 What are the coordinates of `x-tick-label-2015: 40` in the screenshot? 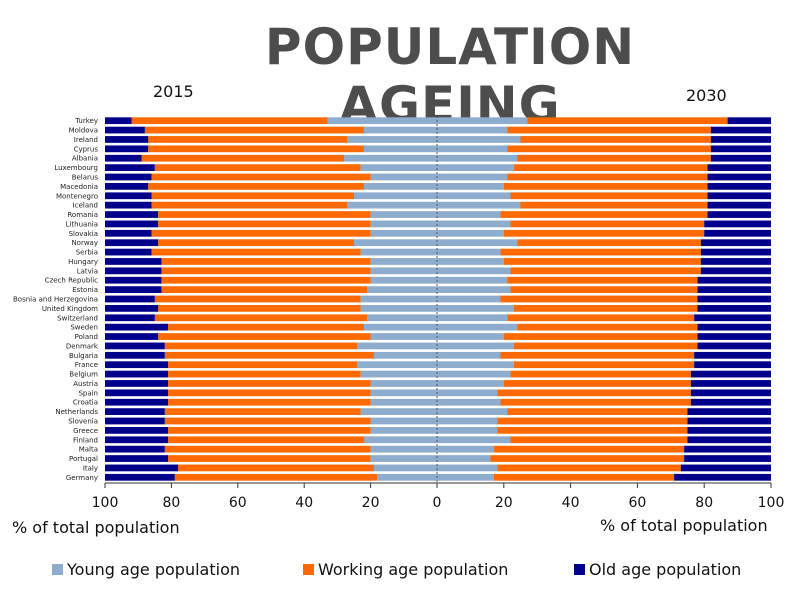 It's located at (304, 503).